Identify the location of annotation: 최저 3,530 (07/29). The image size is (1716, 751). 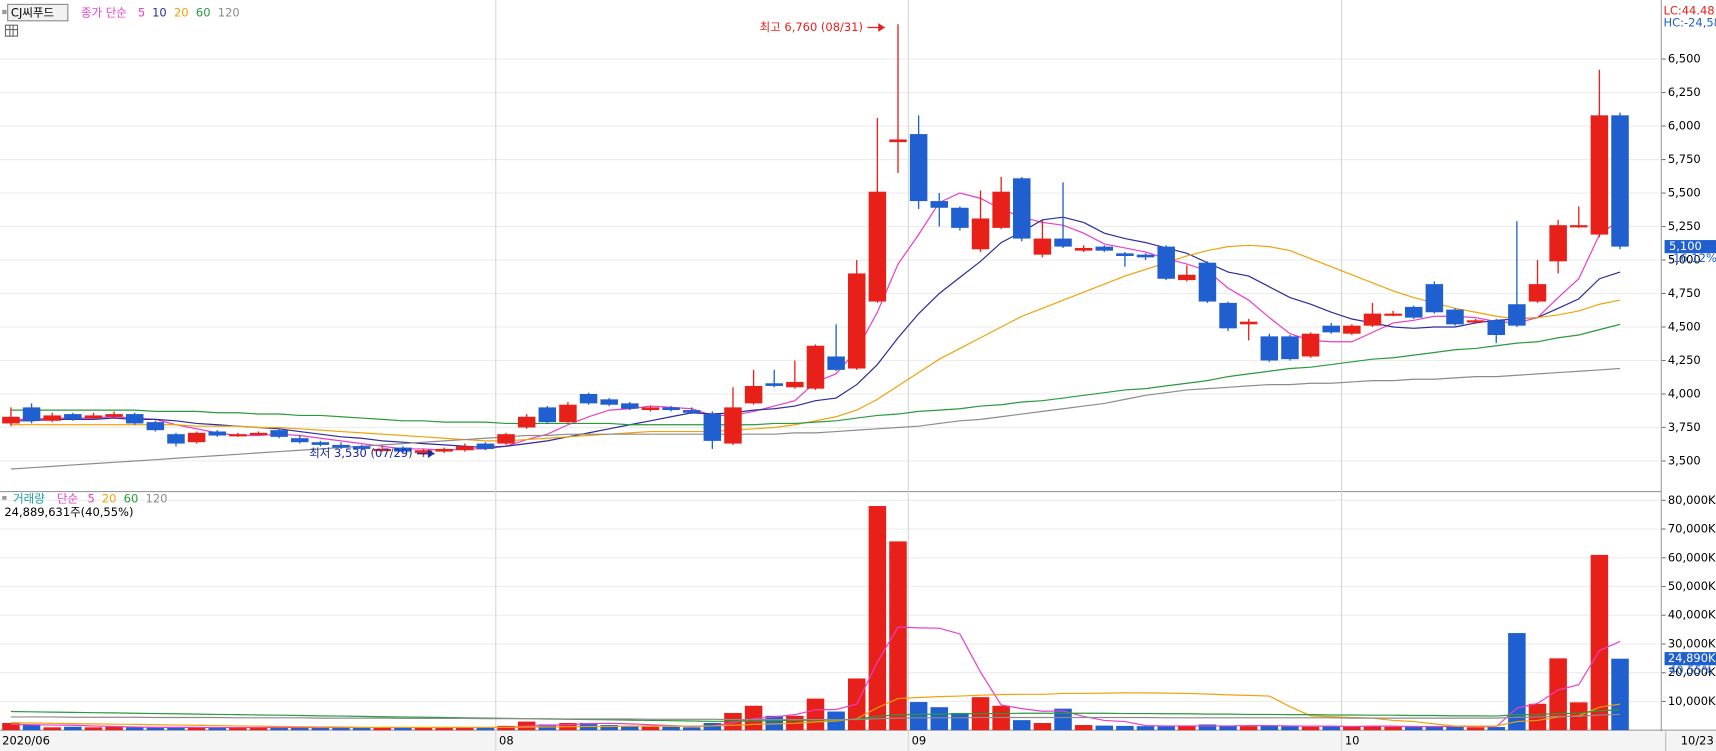
(360, 453).